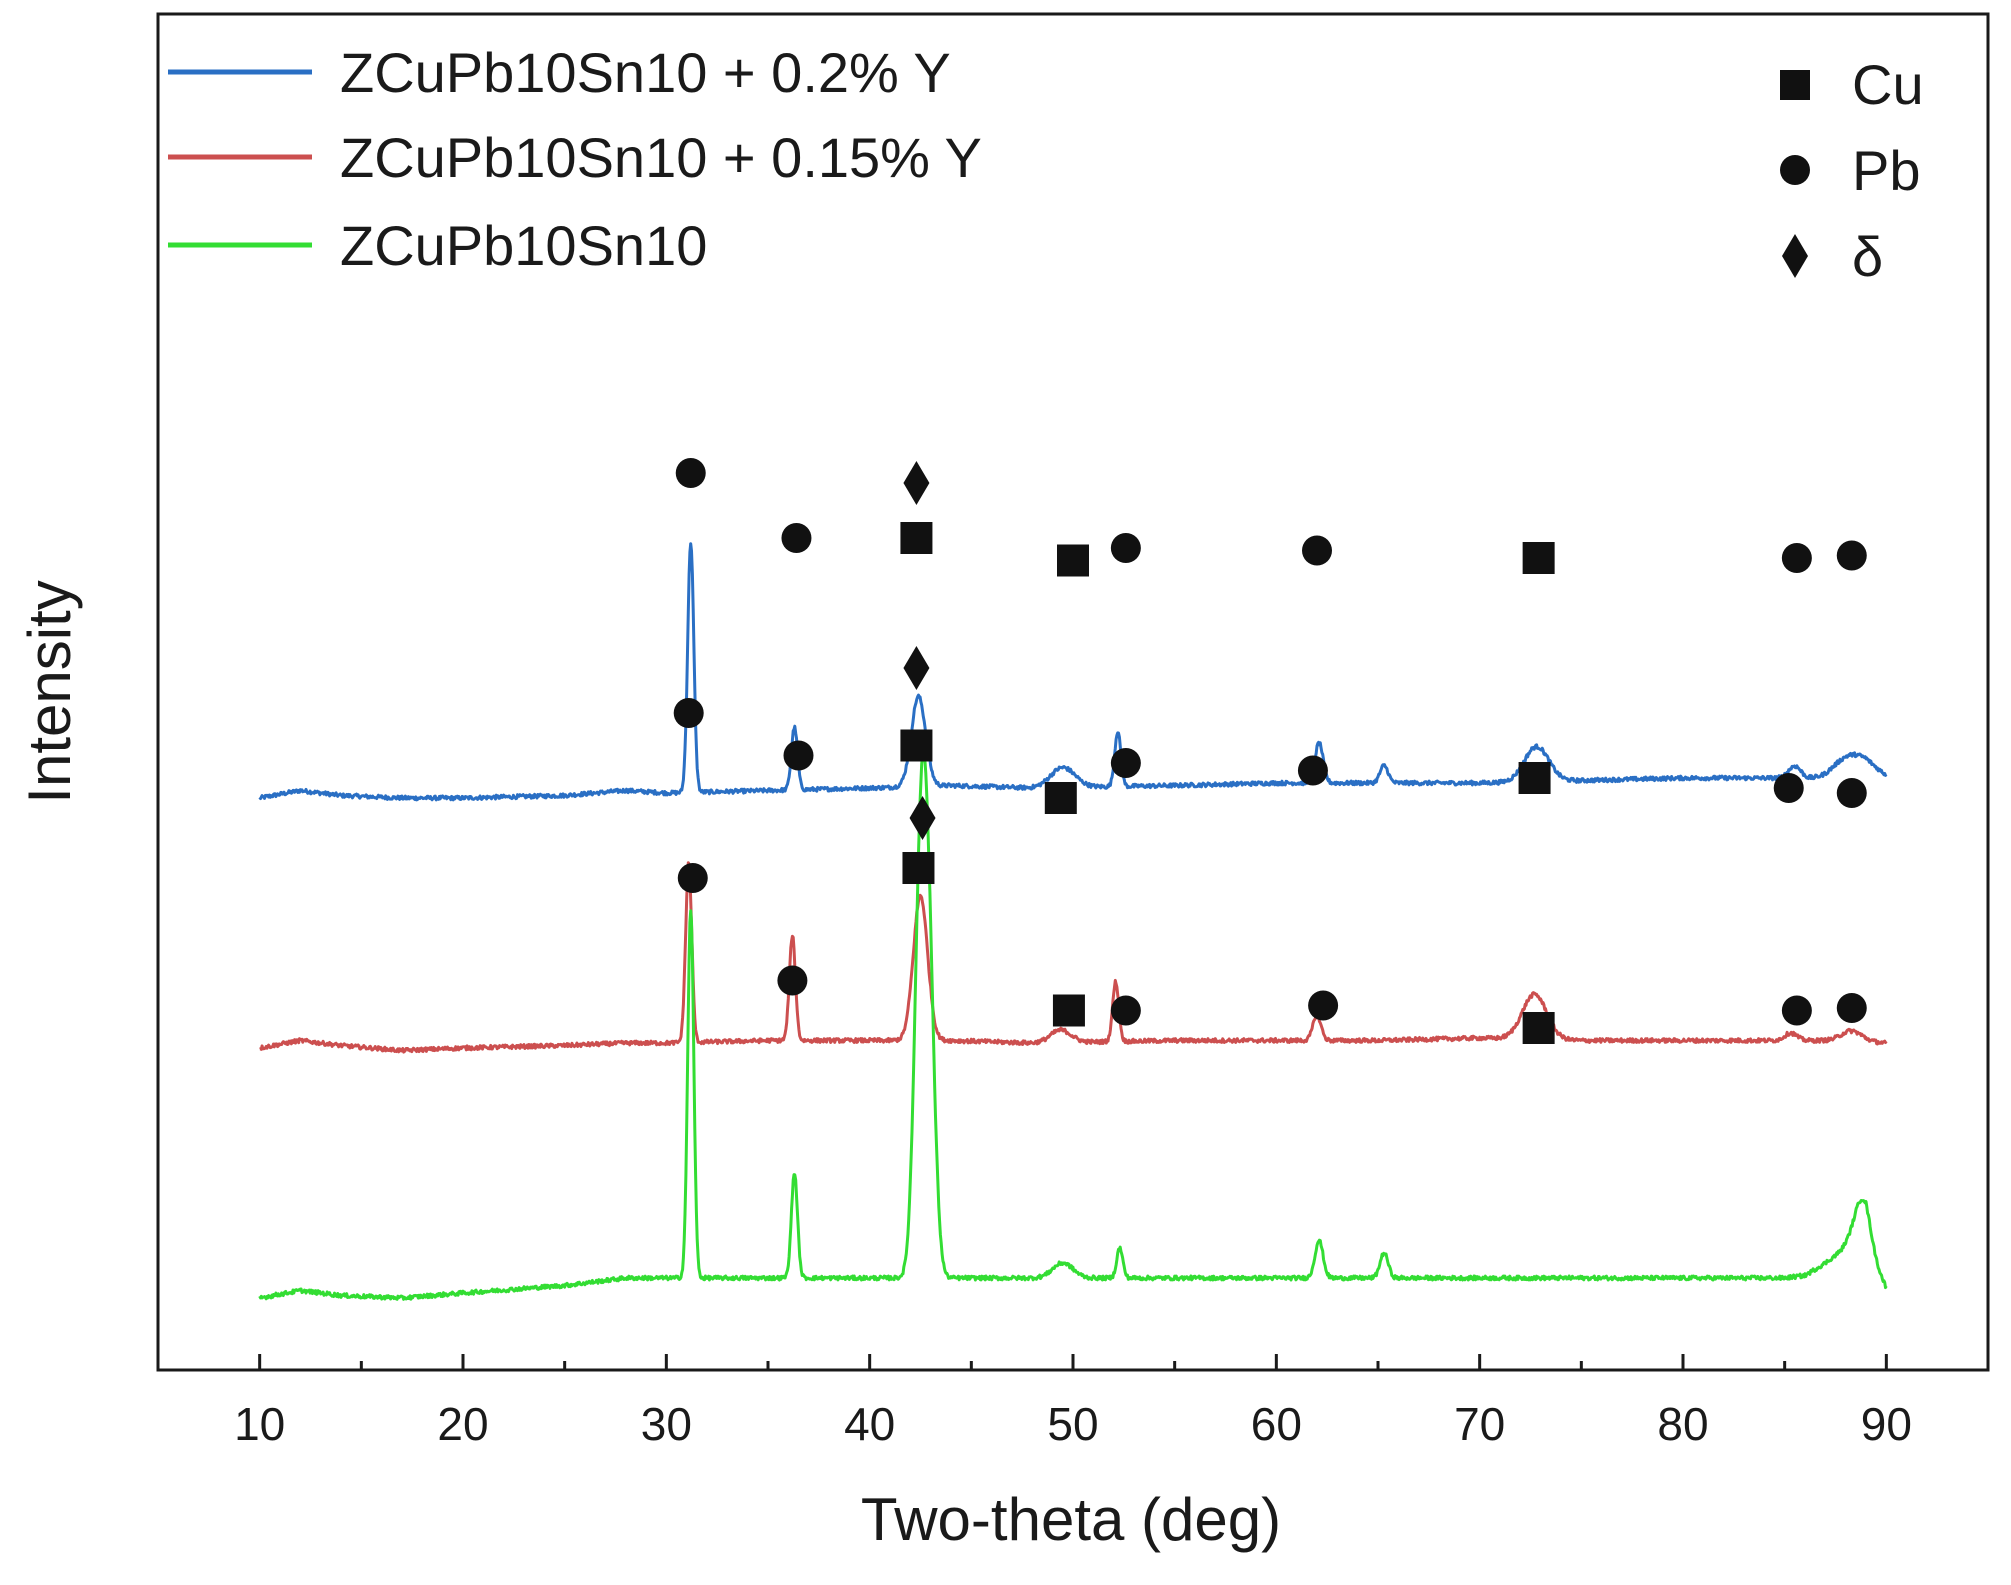 This screenshot has width=2011, height=1585. What do you see at coordinates (1795, 170) in the screenshot?
I see `phase-legend-circle-icon` at bounding box center [1795, 170].